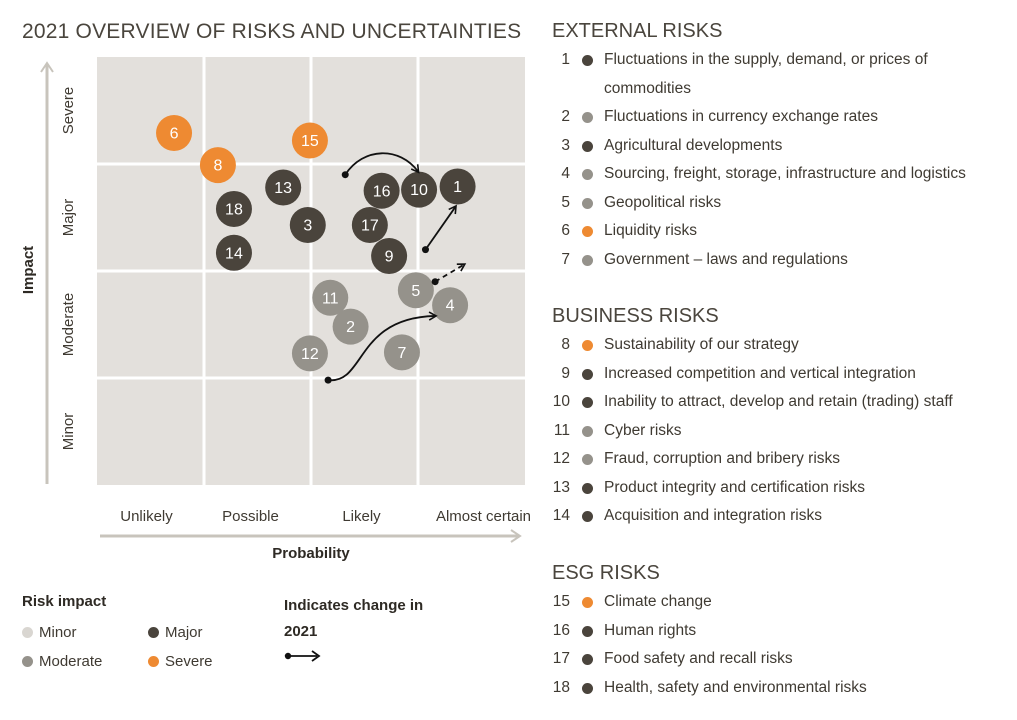 Image resolution: width=1017 pixels, height=720 pixels. What do you see at coordinates (565, 373) in the screenshot?
I see `risk-number: 9` at bounding box center [565, 373].